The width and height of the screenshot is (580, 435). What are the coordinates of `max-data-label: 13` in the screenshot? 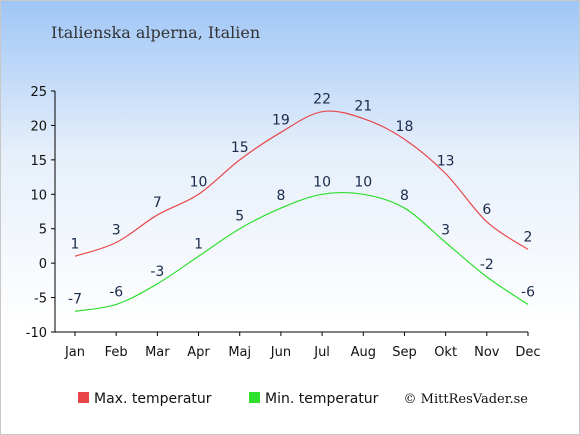 It's located at (446, 162).